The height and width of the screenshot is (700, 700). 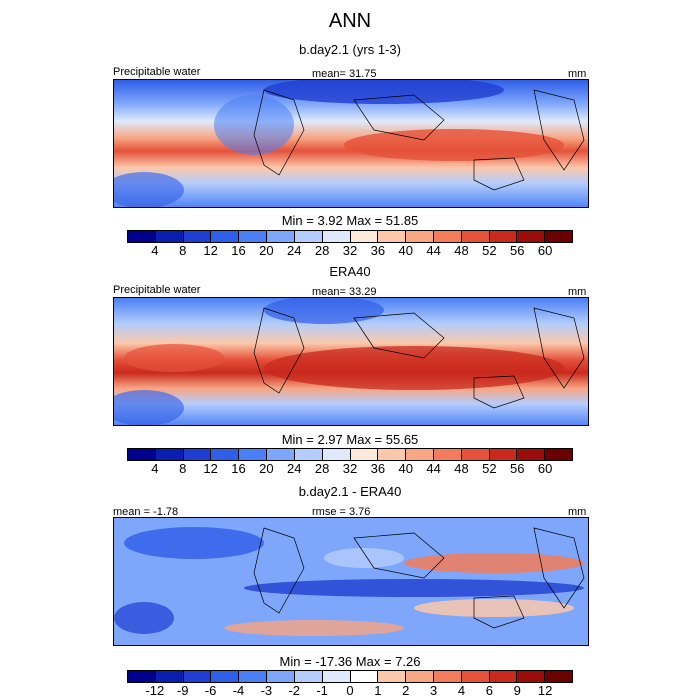 I want to click on colorbar-tick-label: -12, so click(x=155, y=690).